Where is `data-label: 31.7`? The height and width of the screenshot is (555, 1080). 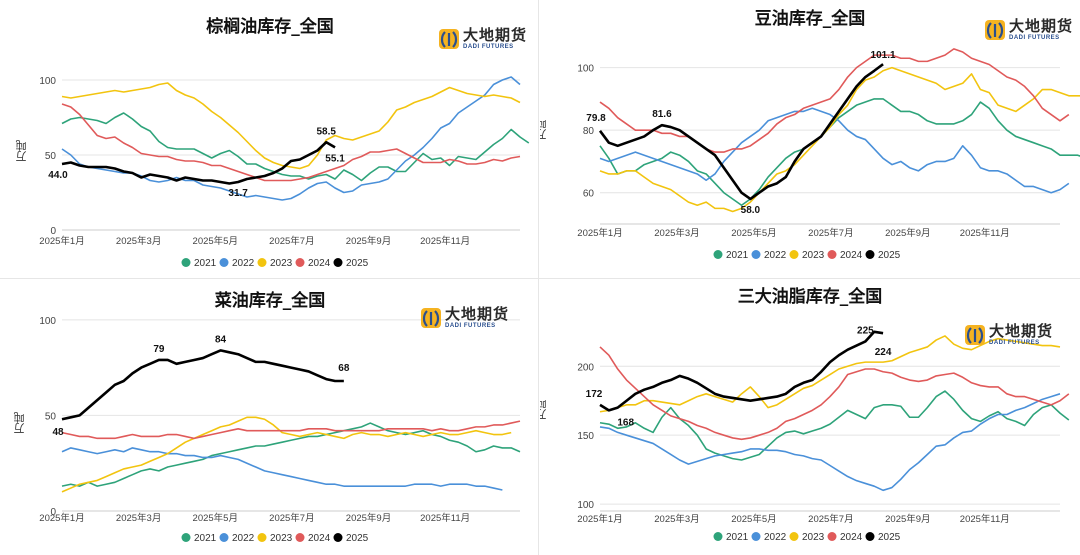 data-label: 31.7 is located at coordinates (238, 193).